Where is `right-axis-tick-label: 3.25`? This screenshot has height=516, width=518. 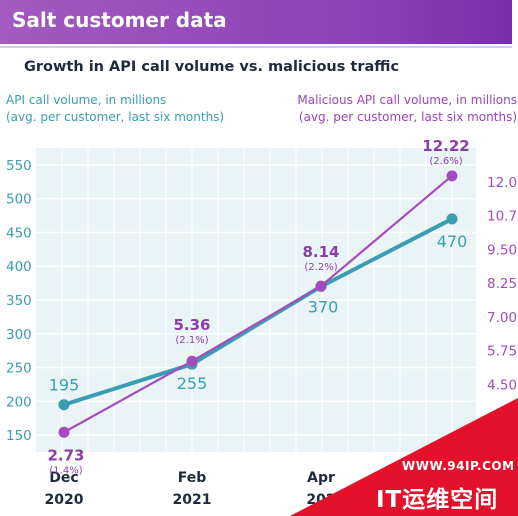 right-axis-tick-label: 3.25 is located at coordinates (502, 419).